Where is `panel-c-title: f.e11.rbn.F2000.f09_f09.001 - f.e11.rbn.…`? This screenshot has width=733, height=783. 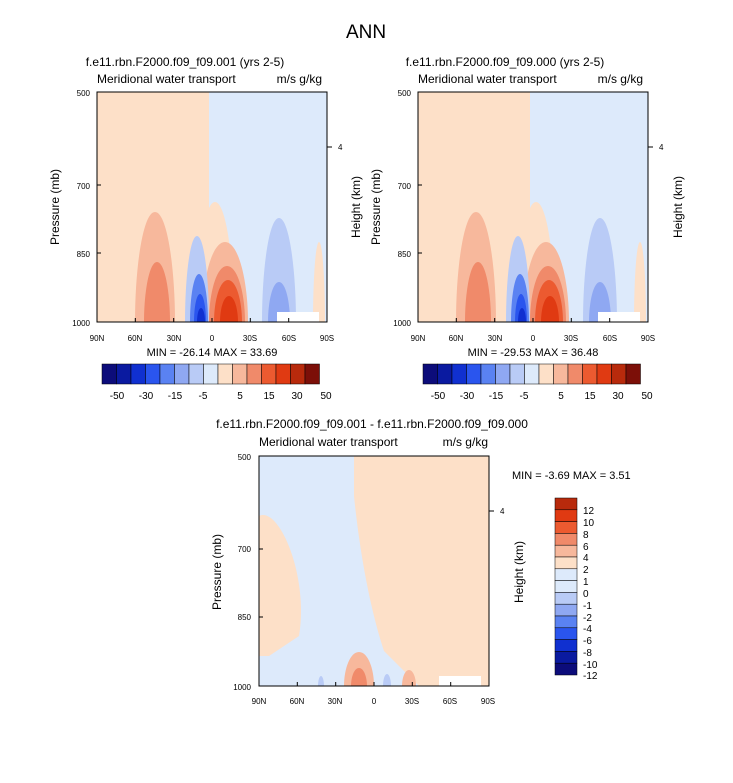
panel-c-title: f.e11.rbn.F2000.f09_f09.001 - f.e11.rbn.… is located at coordinates (372, 424).